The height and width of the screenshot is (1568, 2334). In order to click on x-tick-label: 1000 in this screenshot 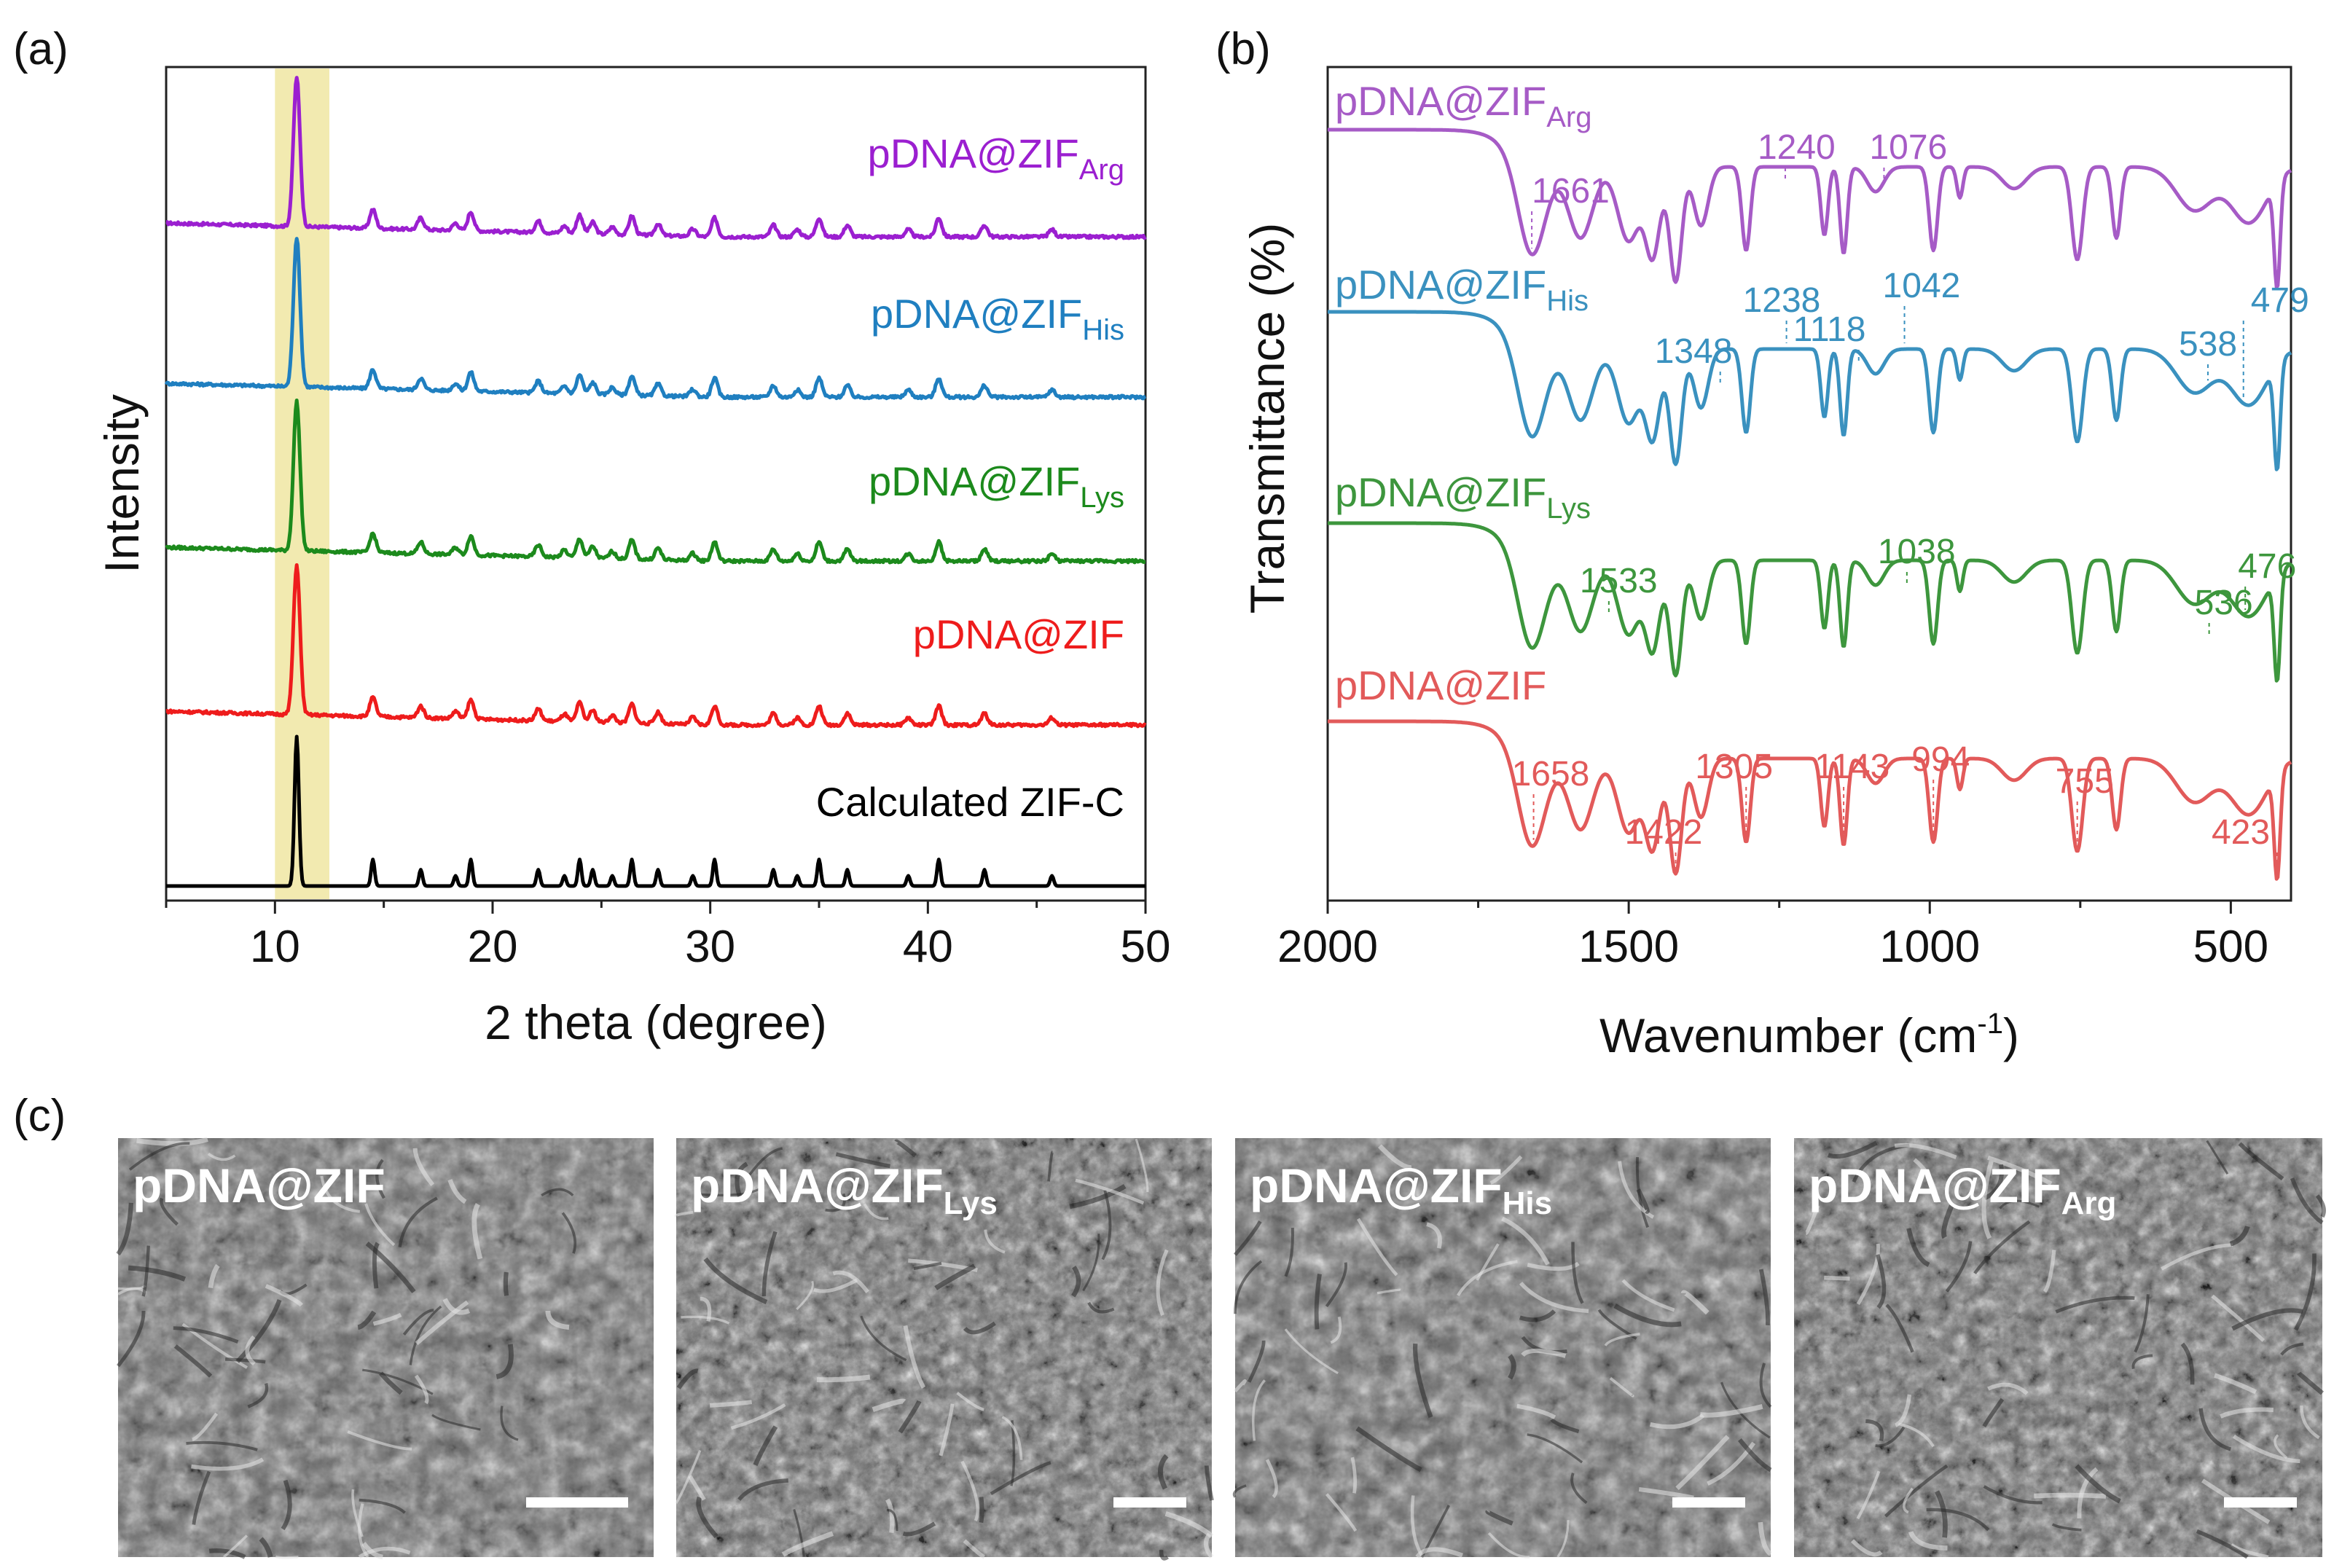, I will do `click(1929, 947)`.